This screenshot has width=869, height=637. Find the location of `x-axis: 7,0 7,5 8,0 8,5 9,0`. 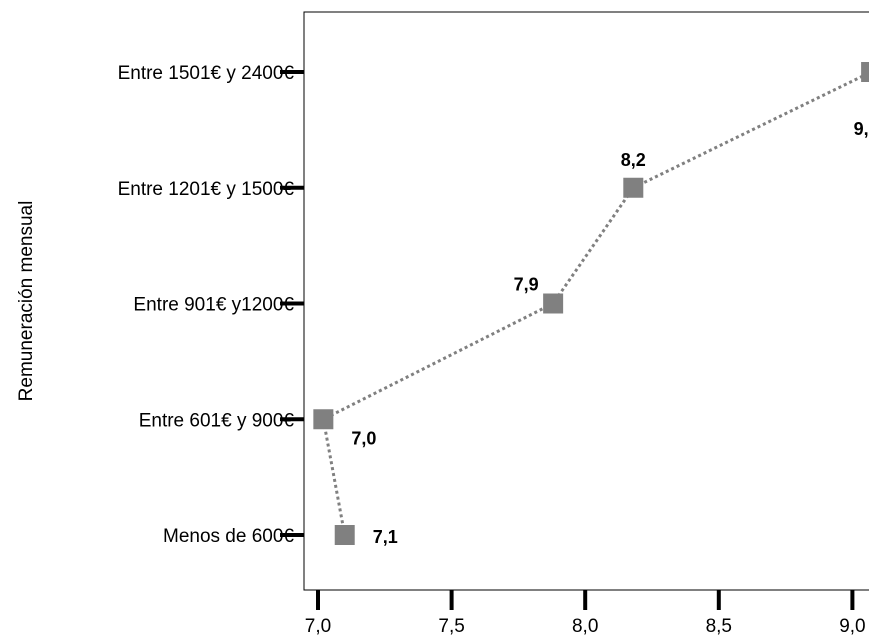

x-axis: 7,0 7,5 8,0 8,5 9,0 is located at coordinates (585, 613).